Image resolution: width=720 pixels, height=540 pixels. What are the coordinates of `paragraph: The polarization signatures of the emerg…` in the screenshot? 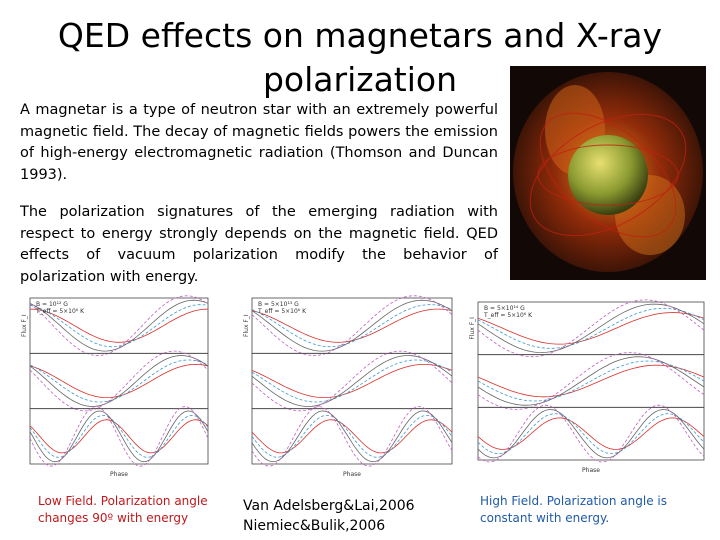 It's located at (259, 244).